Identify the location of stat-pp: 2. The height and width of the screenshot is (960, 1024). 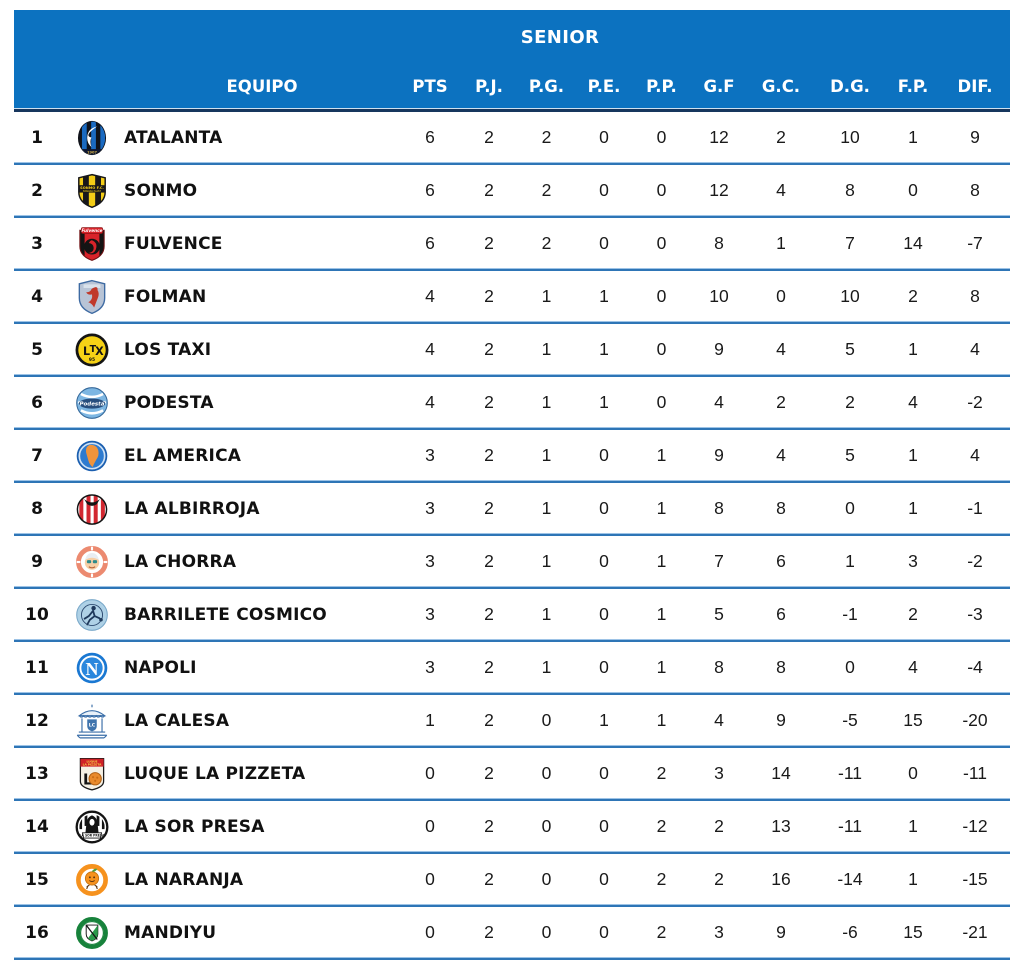
(661, 826).